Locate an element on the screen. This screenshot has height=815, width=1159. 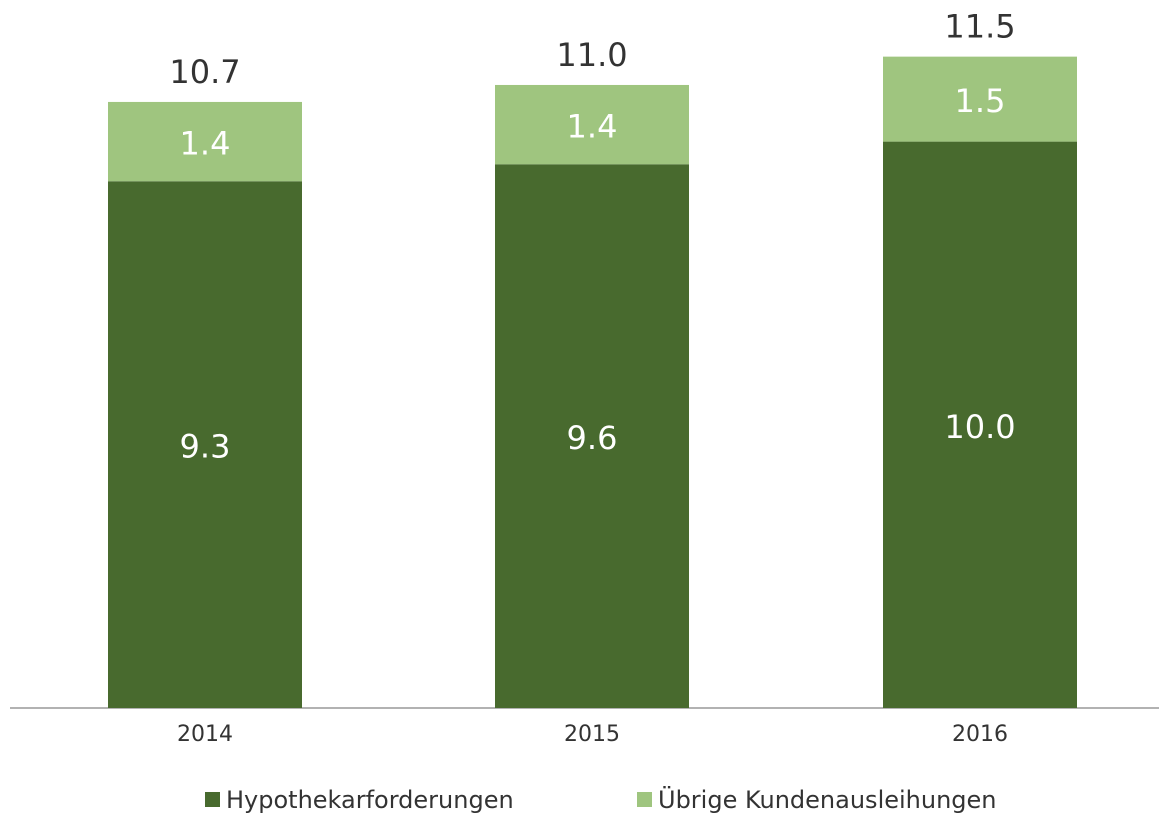
total-label: 10.7 is located at coordinates (204, 72).